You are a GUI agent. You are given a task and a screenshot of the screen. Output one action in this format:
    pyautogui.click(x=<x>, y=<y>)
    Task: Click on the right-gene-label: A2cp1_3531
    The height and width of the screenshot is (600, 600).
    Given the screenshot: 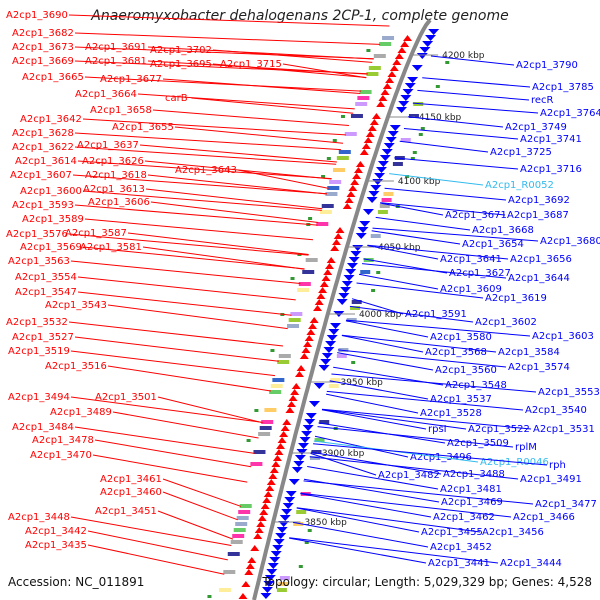 What is the action you would take?
    pyautogui.click(x=564, y=429)
    